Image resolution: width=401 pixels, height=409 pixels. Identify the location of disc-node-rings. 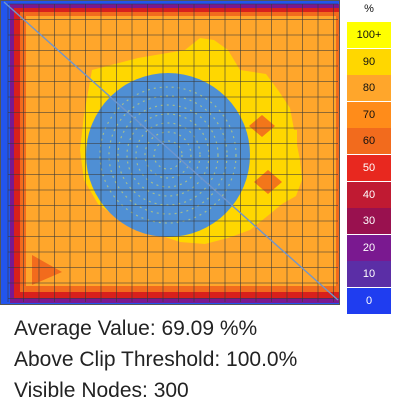
(168, 155).